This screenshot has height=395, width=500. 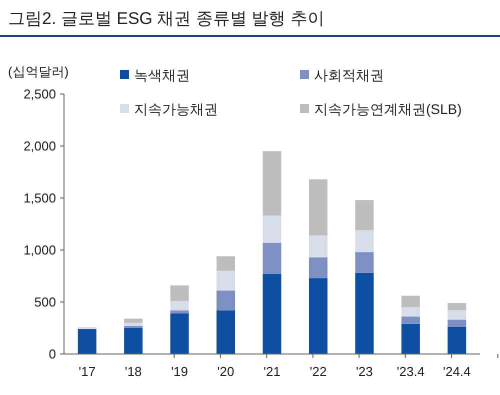 What do you see at coordinates (225, 371) in the screenshot?
I see `x-tick-label: '20` at bounding box center [225, 371].